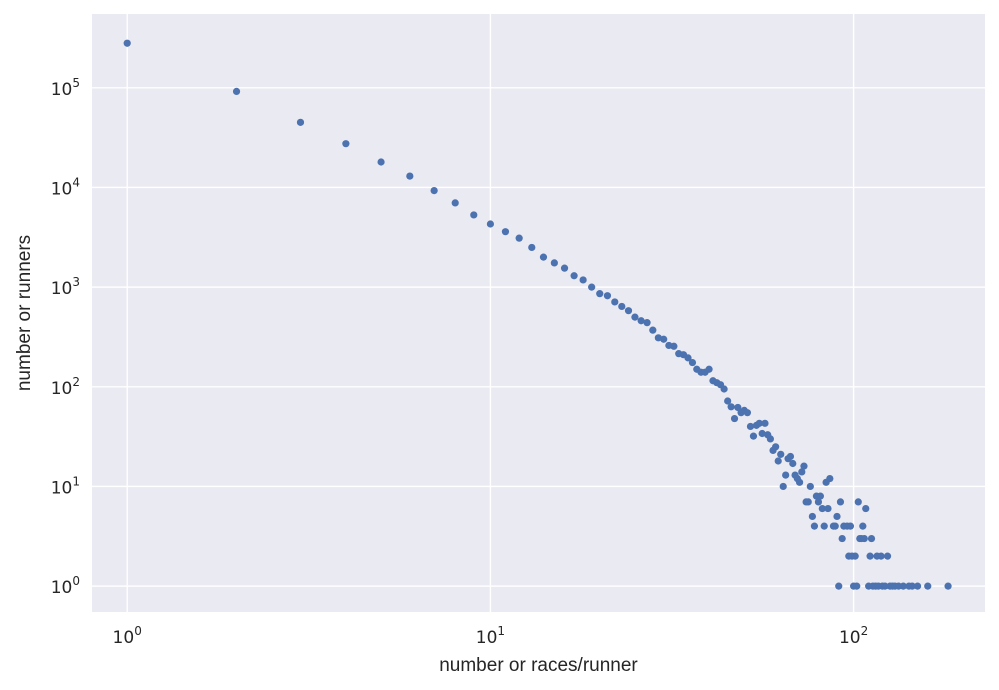 The image size is (999, 690). I want to click on x-axis-label: number or races/runner, so click(538, 665).